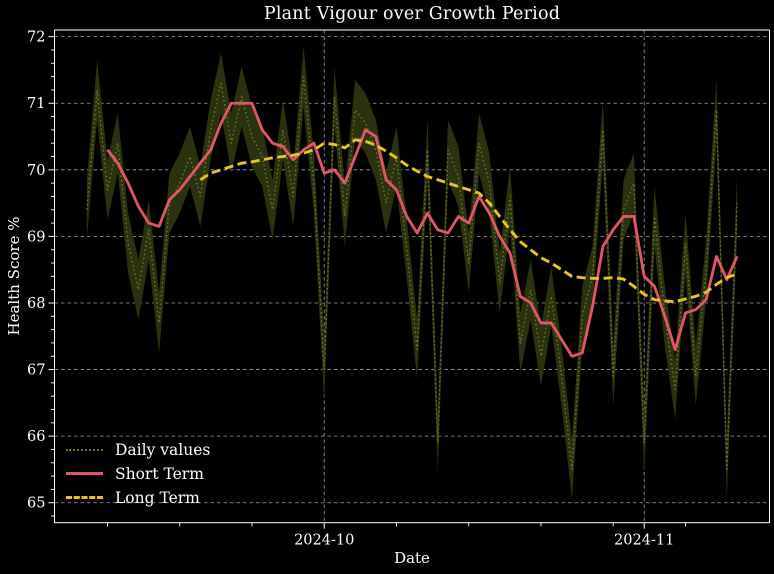 This screenshot has height=574, width=774. I want to click on daily-values-line-sample-icon, so click(84, 449).